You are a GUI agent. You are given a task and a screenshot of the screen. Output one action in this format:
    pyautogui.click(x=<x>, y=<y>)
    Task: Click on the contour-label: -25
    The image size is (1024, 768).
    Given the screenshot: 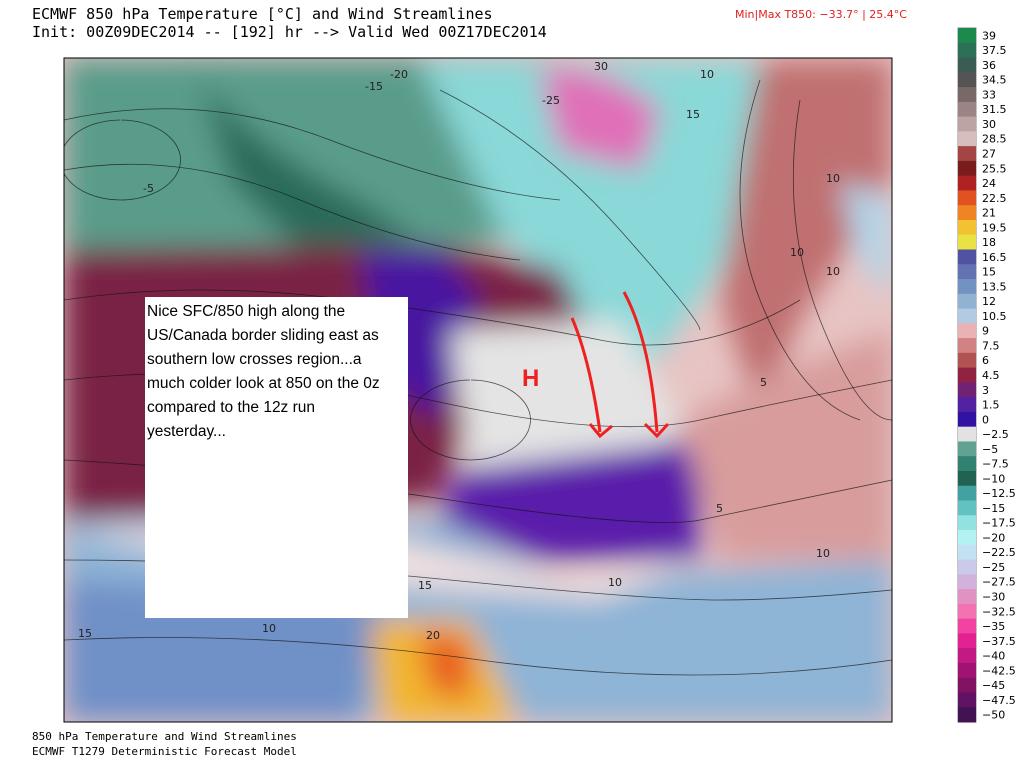 What is the action you would take?
    pyautogui.click(x=551, y=100)
    